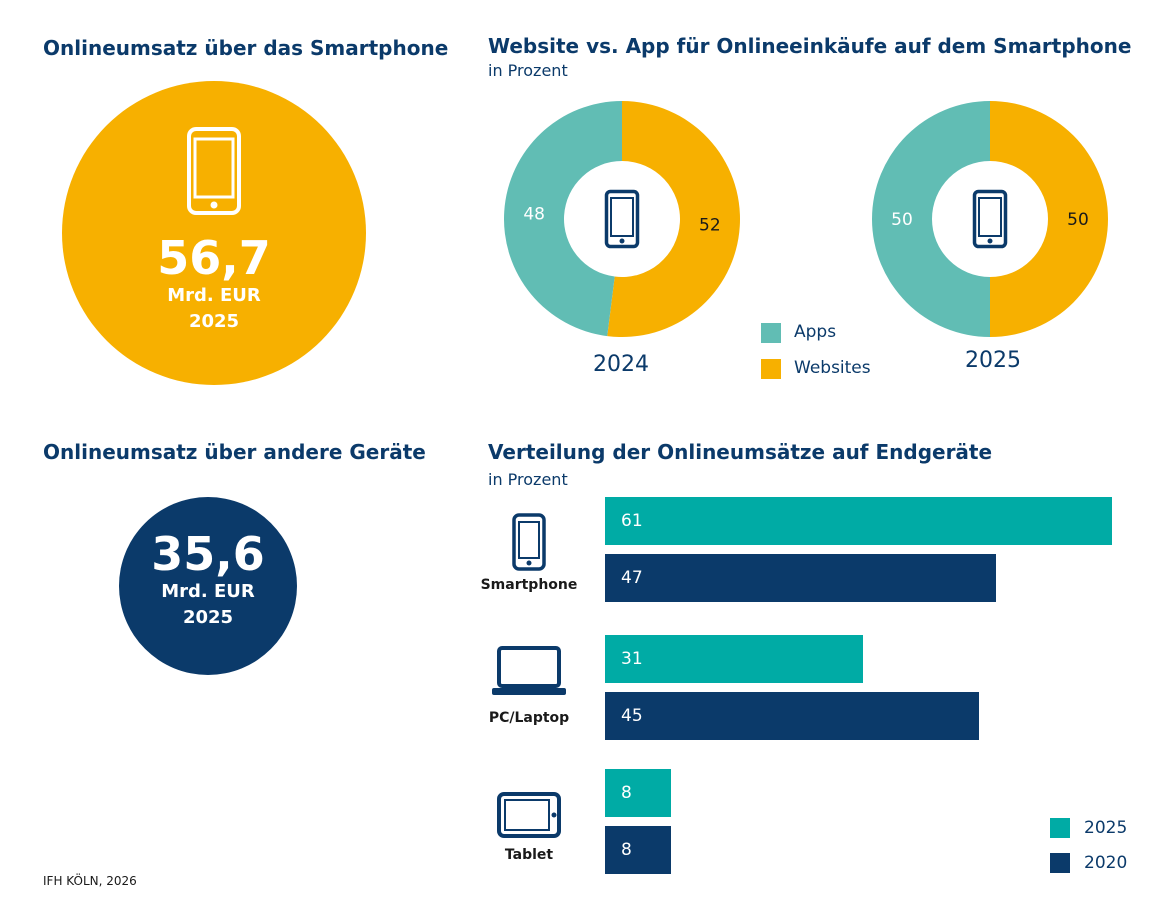  What do you see at coordinates (208, 617) in the screenshot?
I see `other-devices-year: 2025` at bounding box center [208, 617].